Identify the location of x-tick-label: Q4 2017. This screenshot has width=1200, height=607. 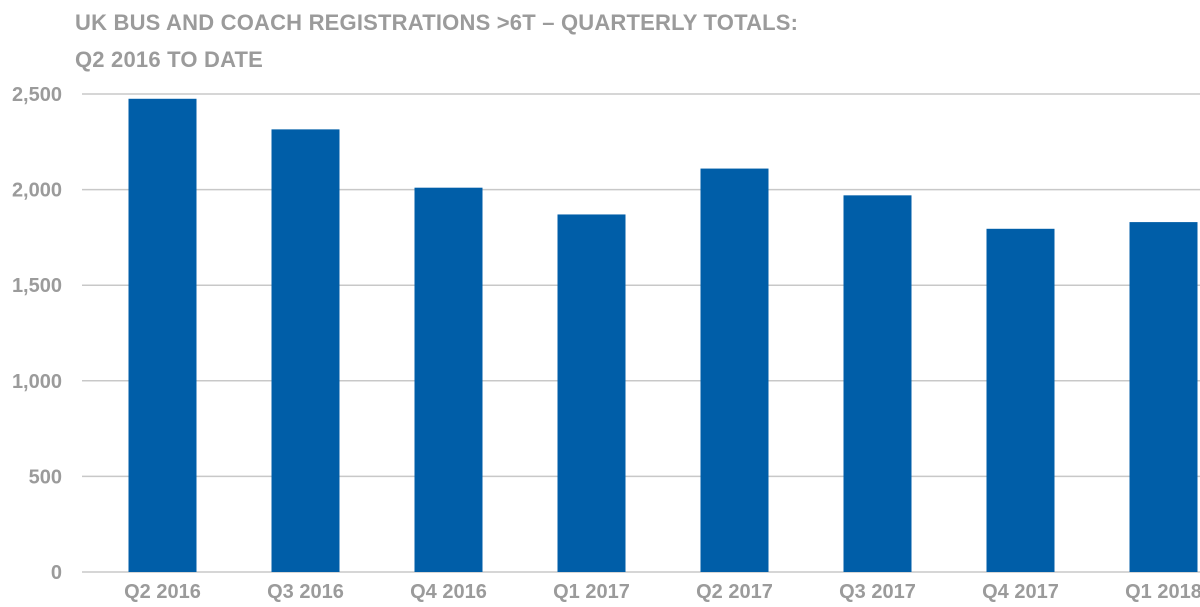
(1020, 592).